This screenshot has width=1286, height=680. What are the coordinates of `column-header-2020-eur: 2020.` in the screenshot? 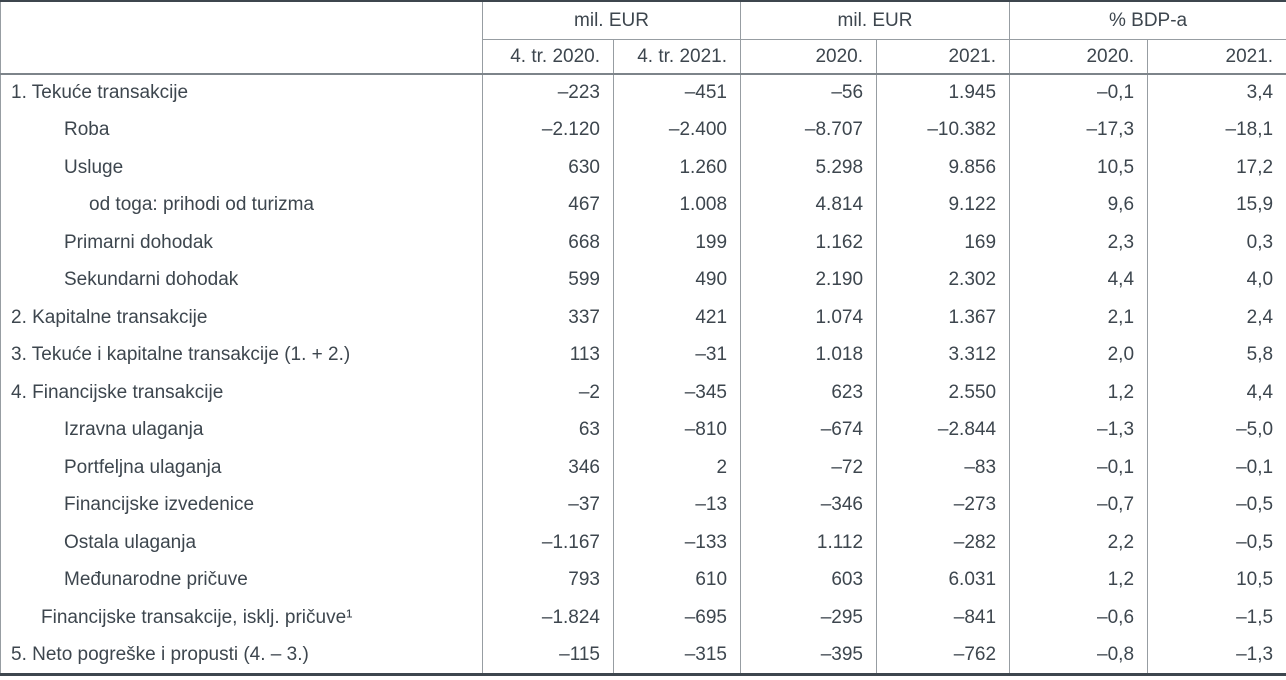 It's located at (808, 57).